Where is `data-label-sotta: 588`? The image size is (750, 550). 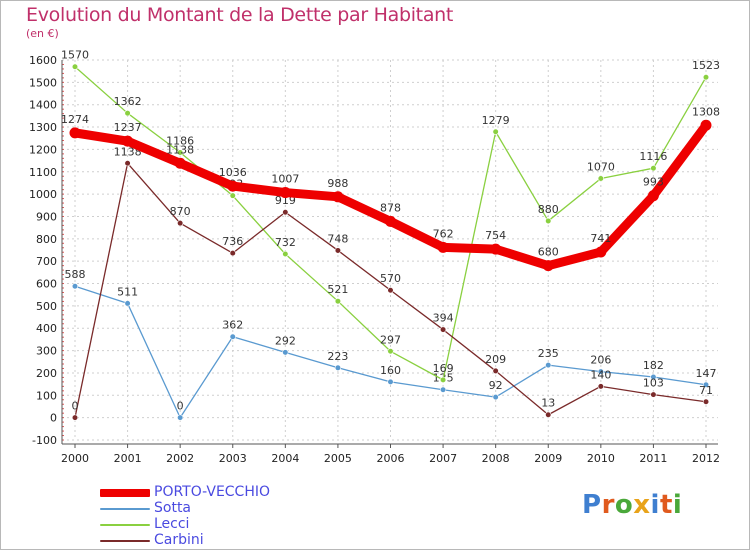 data-label-sotta: 588 is located at coordinates (75, 274).